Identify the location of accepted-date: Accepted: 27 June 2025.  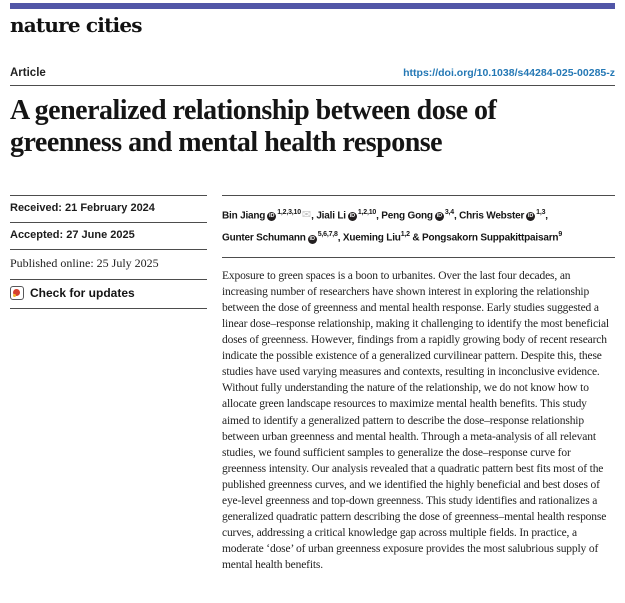
(108, 235).